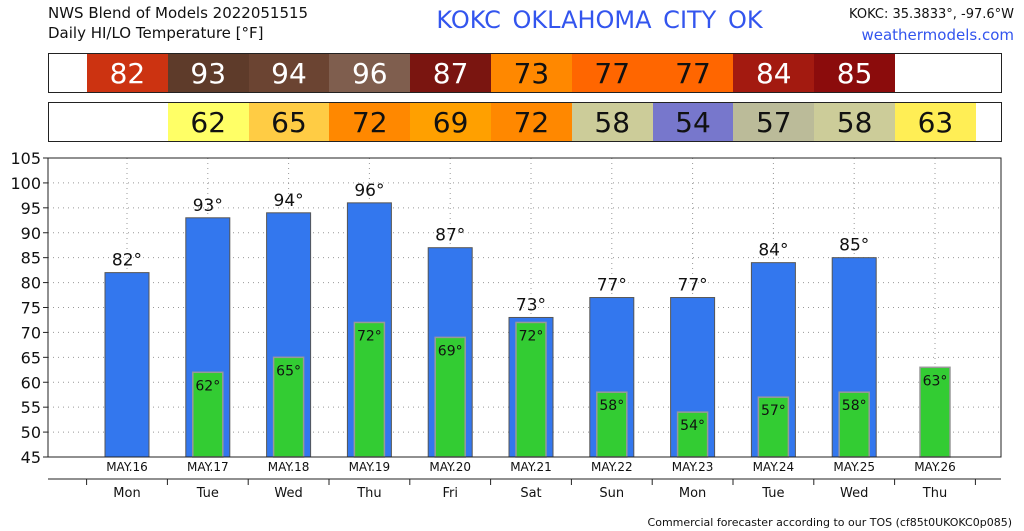  What do you see at coordinates (208, 206) in the screenshot?
I see `high-value-label: 93°` at bounding box center [208, 206].